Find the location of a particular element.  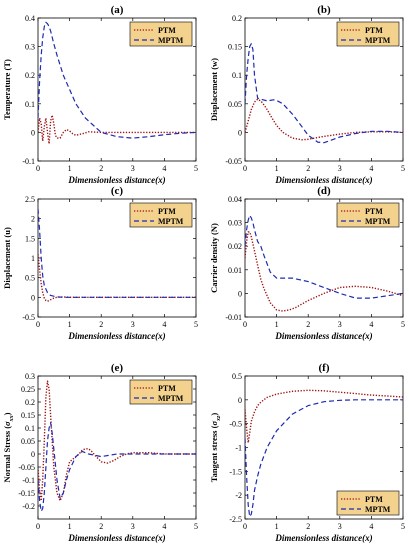

y-tick-label: 0.15 is located at coordinates (28, 415).